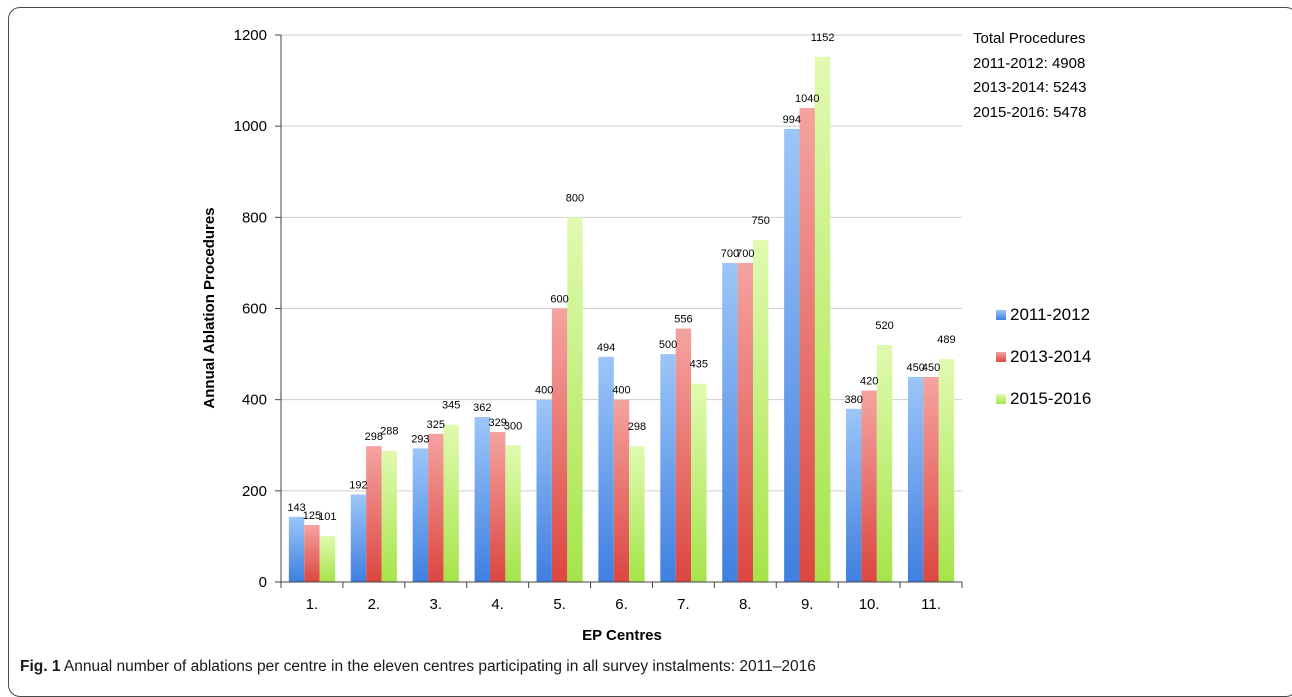 The width and height of the screenshot is (1292, 697). I want to click on data-label: 435, so click(699, 365).